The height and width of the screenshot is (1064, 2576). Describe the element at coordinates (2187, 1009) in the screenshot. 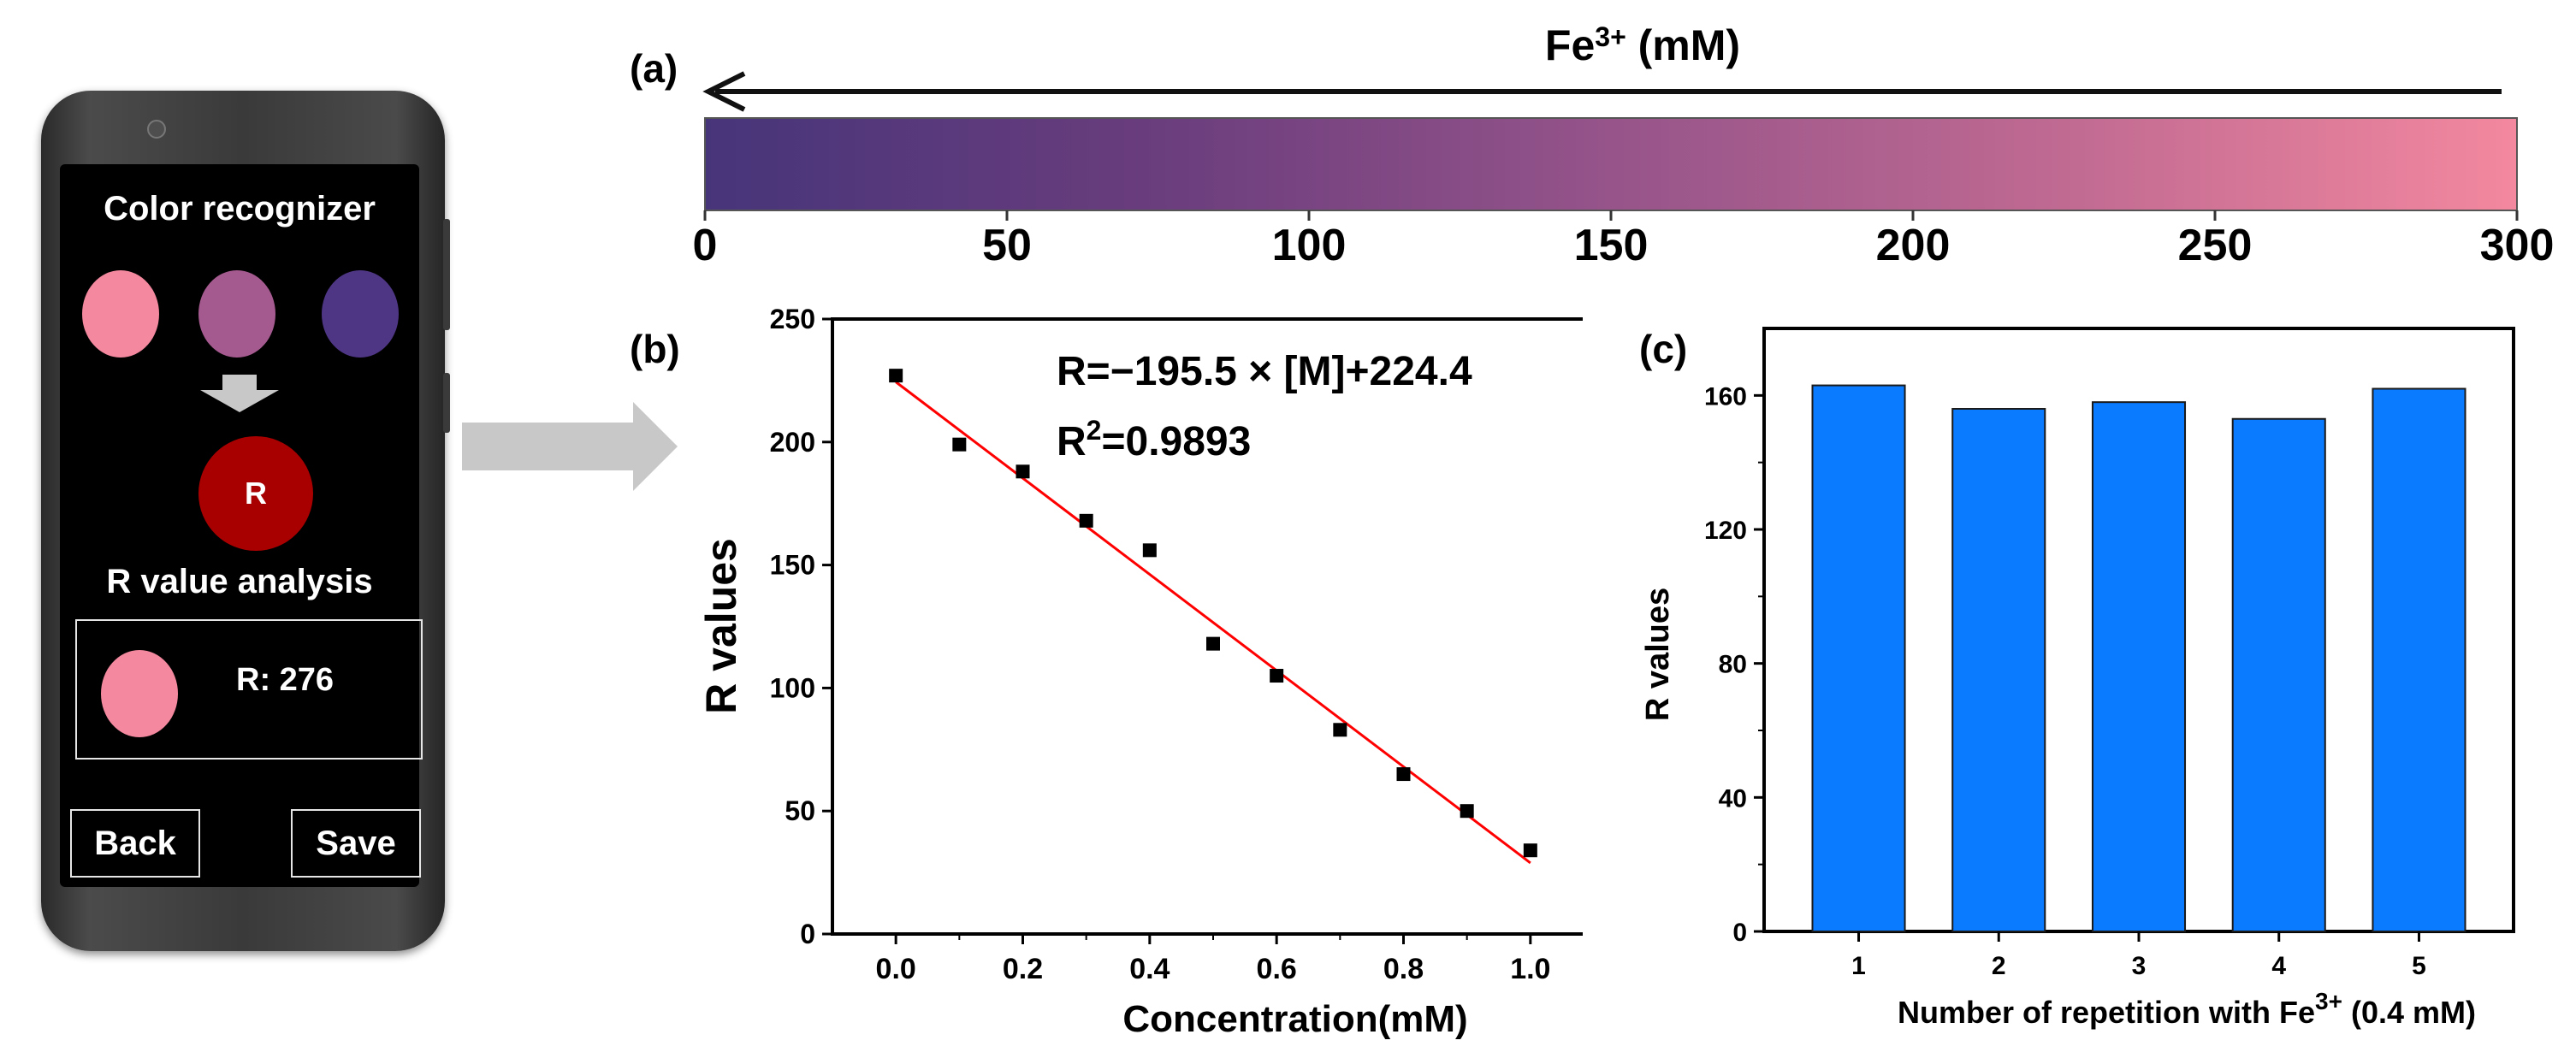

I see `x-axis-label-c: Number of repetition with Fe3+ (0.4 mM)` at that location.